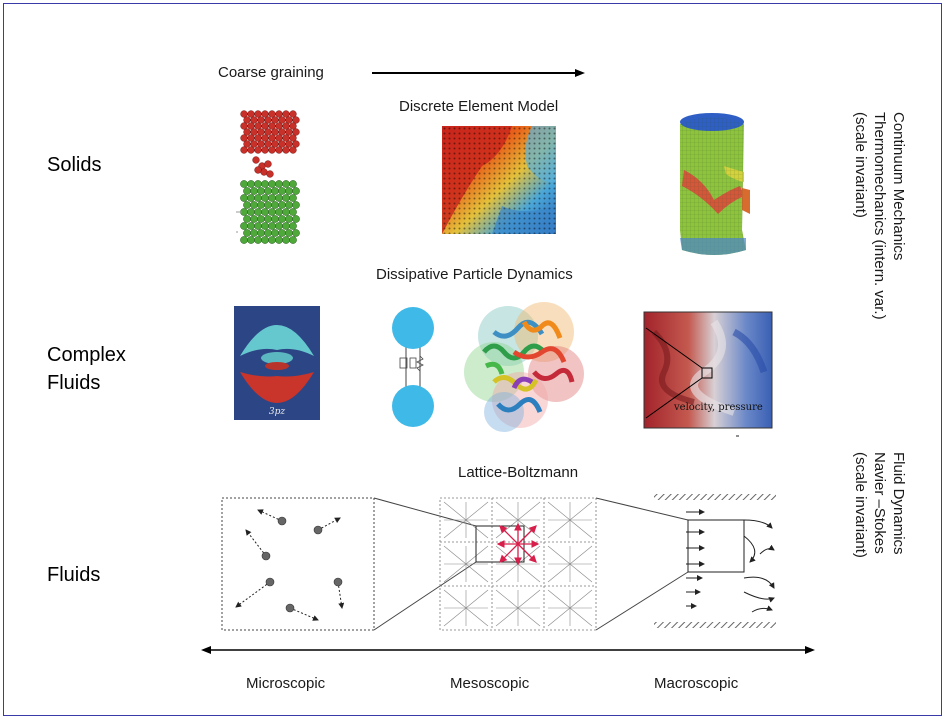  I want to click on scale-transition-diagram, so click(498, 562).